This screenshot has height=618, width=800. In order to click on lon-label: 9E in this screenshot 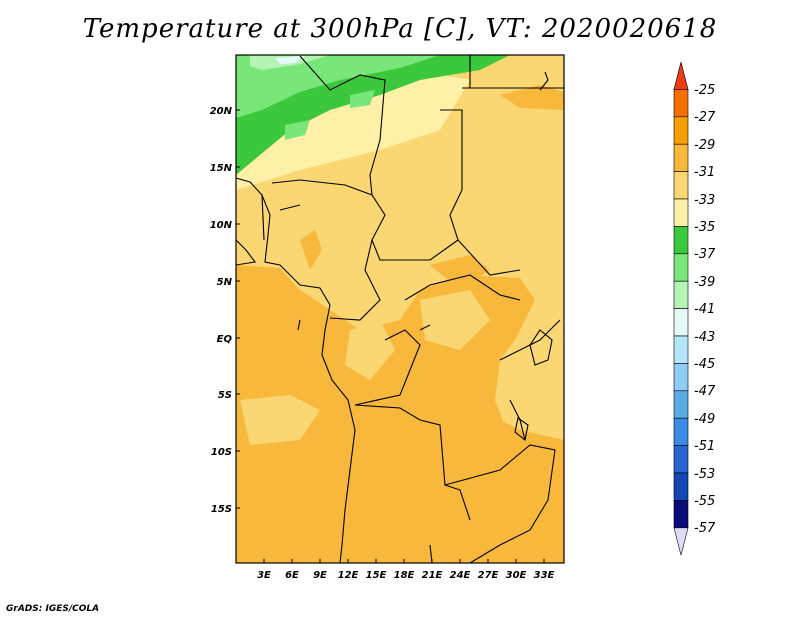, I will do `click(320, 575)`.